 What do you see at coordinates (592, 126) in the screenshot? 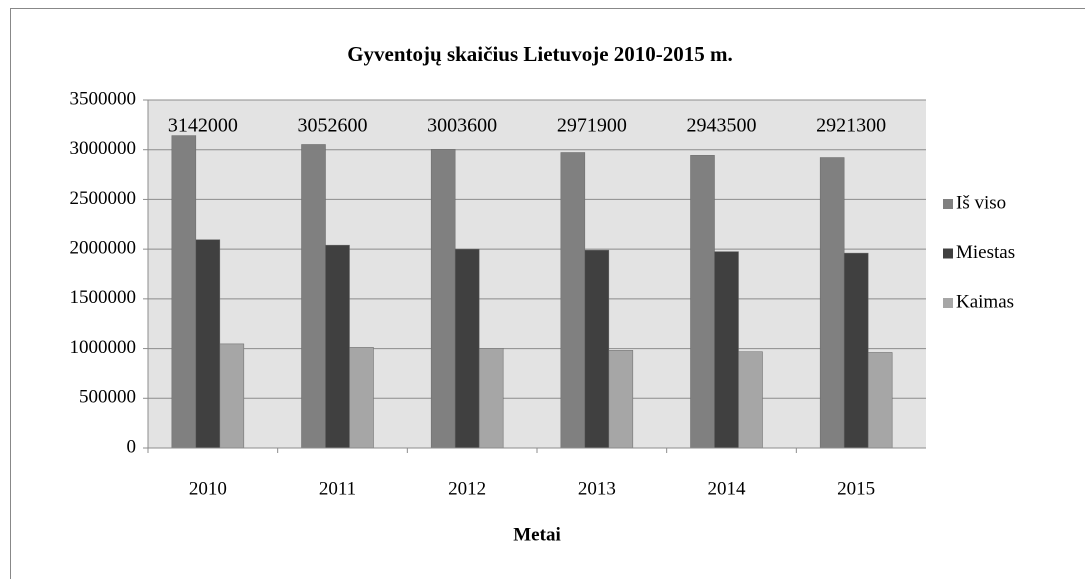
I see `data-label: 2971900` at bounding box center [592, 126].